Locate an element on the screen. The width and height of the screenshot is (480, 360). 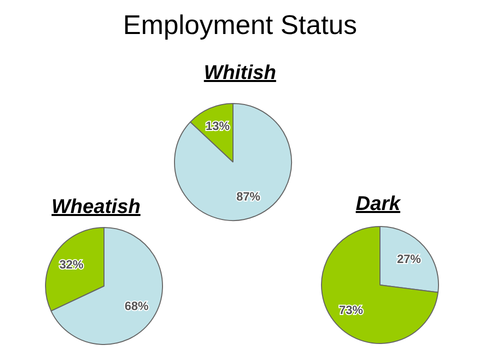
data-label: 87% is located at coordinates (248, 197).